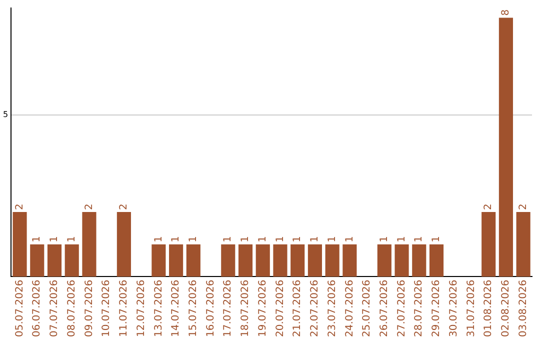  What do you see at coordinates (419, 309) in the screenshot?
I see `x-tick-label: 28.07.2026` at bounding box center [419, 309].